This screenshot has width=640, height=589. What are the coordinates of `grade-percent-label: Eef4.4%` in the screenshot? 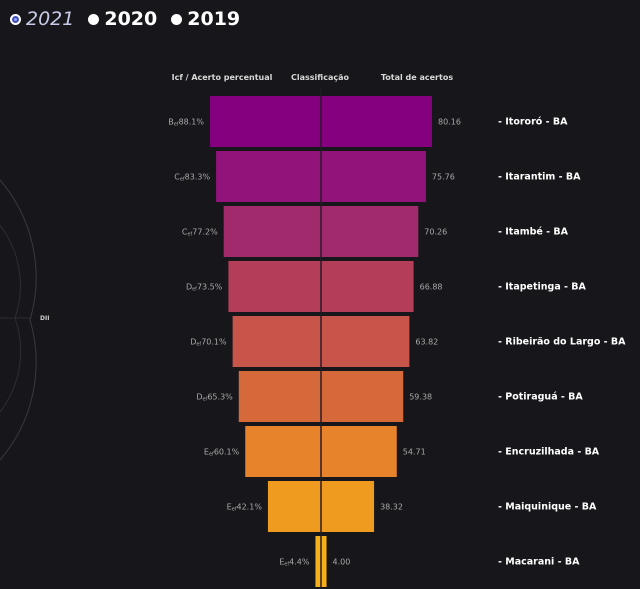 It's located at (294, 563).